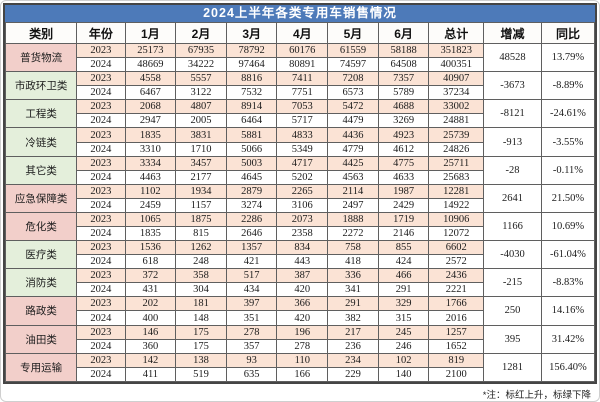 The image size is (600, 402). Describe the element at coordinates (251, 121) in the screenshot. I see `value-cell: 6464` at that location.